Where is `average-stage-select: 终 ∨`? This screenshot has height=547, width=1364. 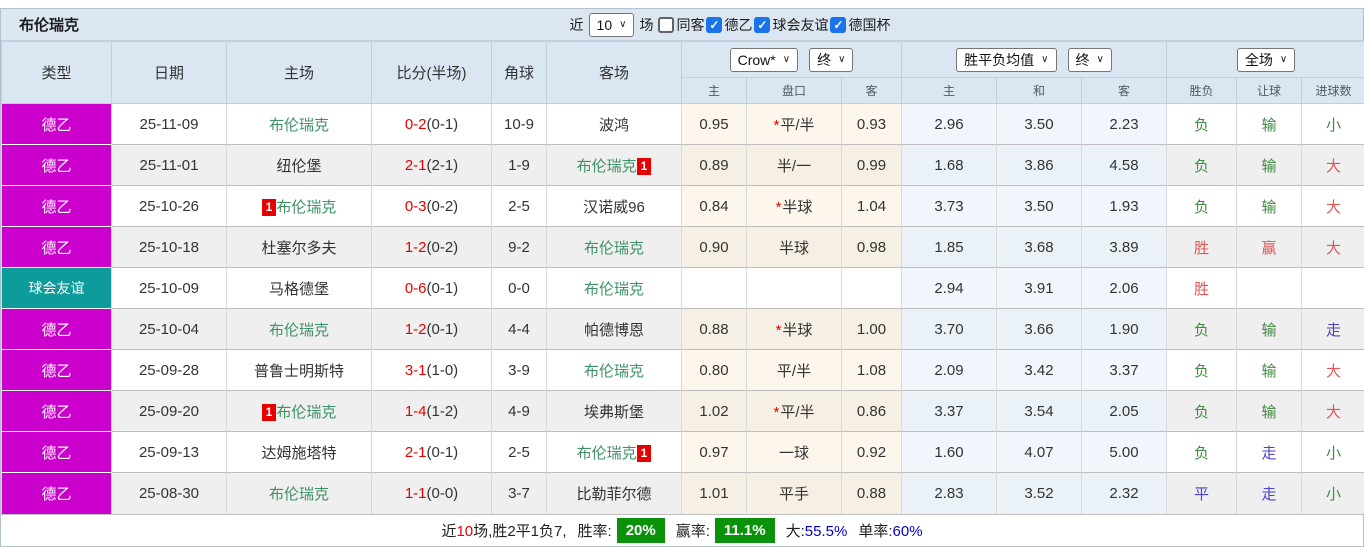
average-stage-select: 终 ∨ is located at coordinates (1090, 60).